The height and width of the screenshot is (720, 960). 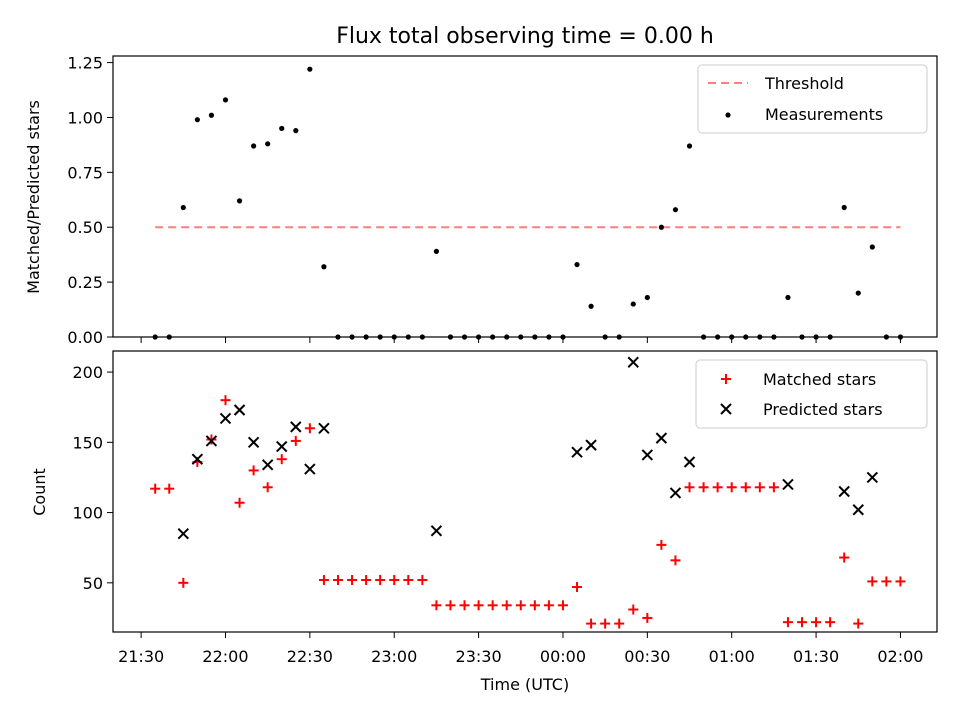 What do you see at coordinates (732, 656) in the screenshot?
I see `bottom-x-tick-label: 01:00` at bounding box center [732, 656].